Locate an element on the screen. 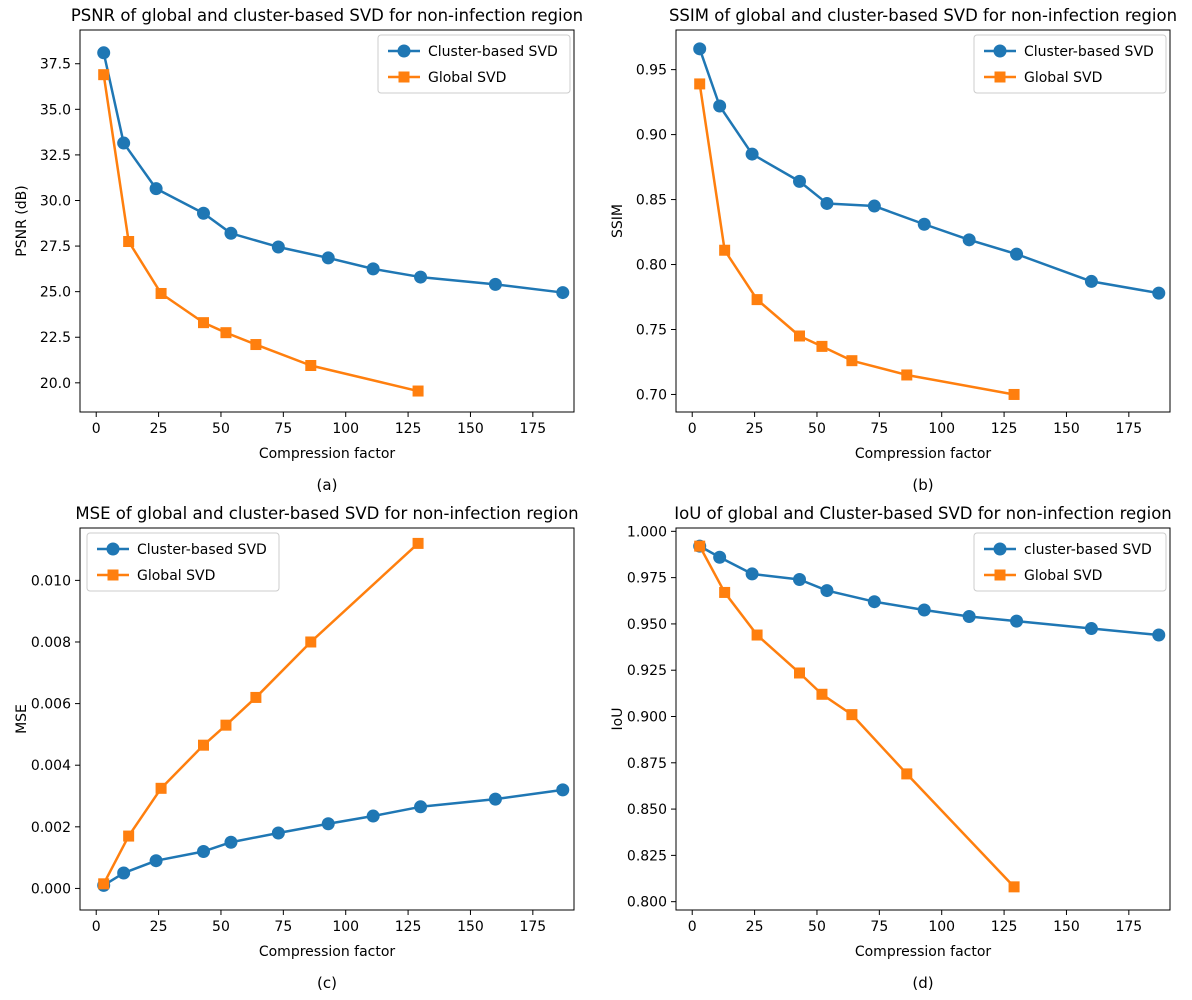 This screenshot has height=1000, width=1192. y-tick-label: 0.875 is located at coordinates (647, 764).